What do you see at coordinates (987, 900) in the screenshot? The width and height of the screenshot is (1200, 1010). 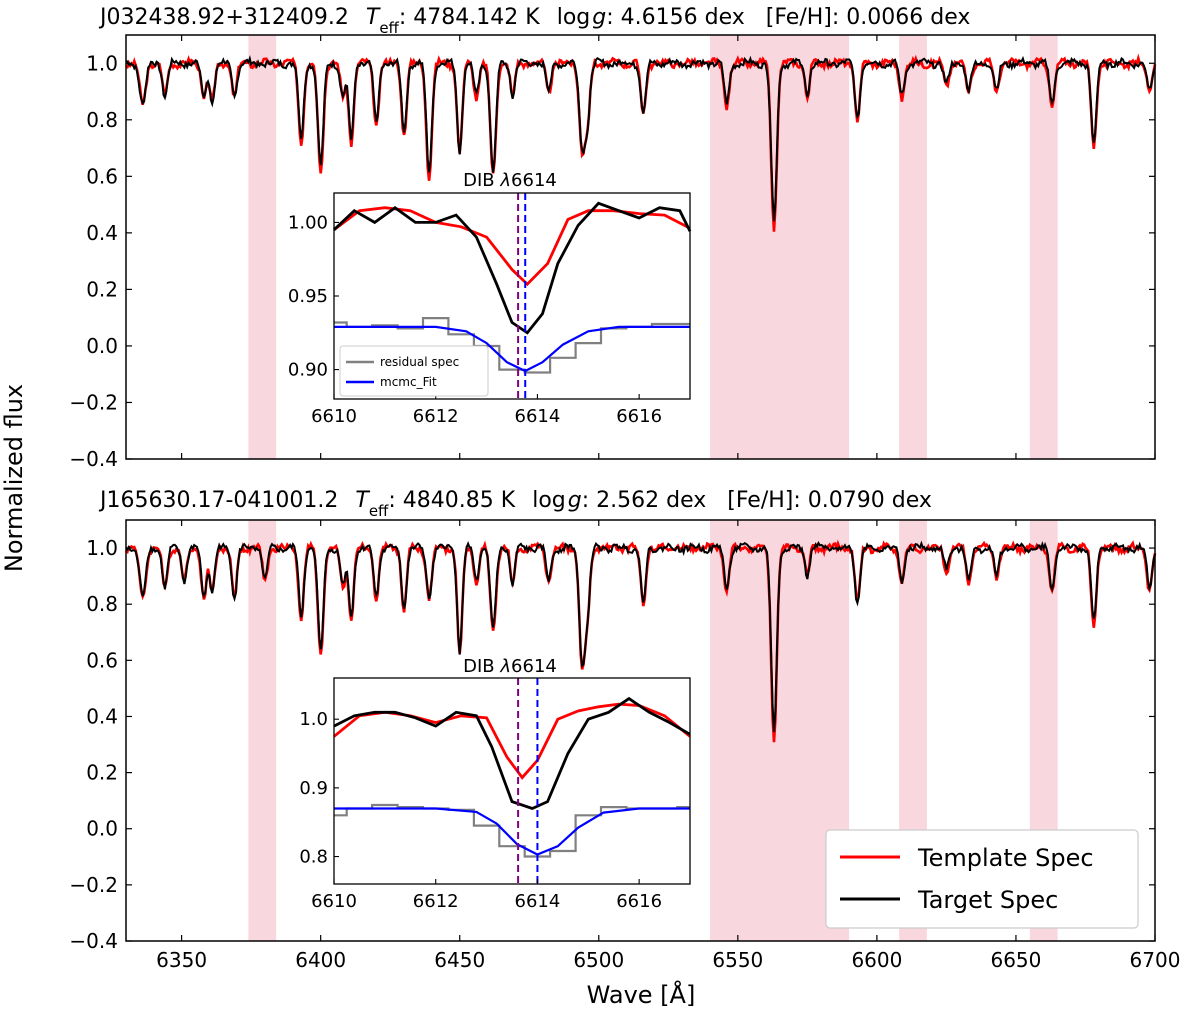 I see `legend-target-label: Target Spec` at bounding box center [987, 900].